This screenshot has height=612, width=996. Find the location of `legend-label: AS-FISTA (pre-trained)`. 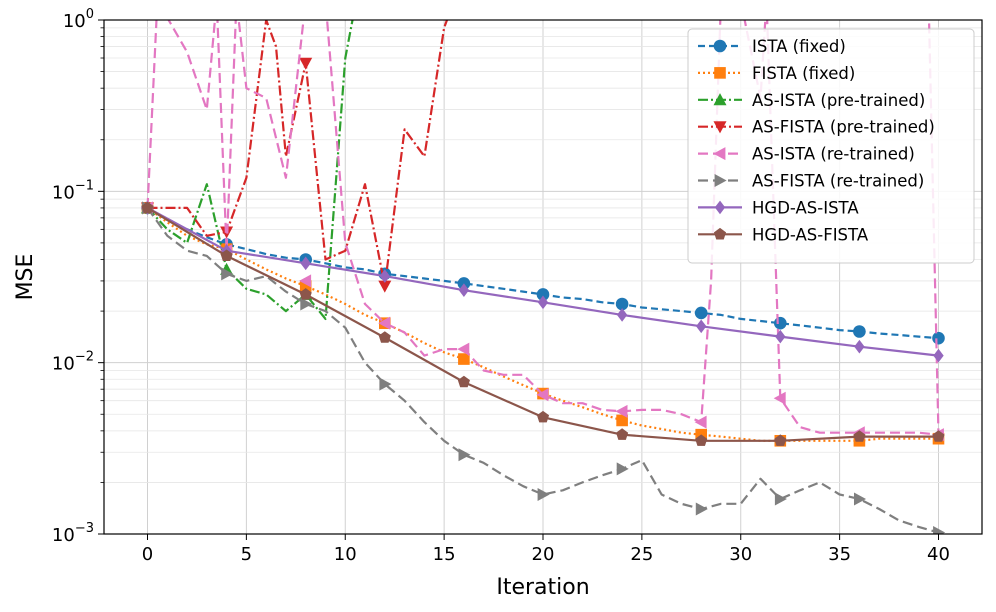

legend-label: AS-FISTA (pre-trained) is located at coordinates (843, 127).